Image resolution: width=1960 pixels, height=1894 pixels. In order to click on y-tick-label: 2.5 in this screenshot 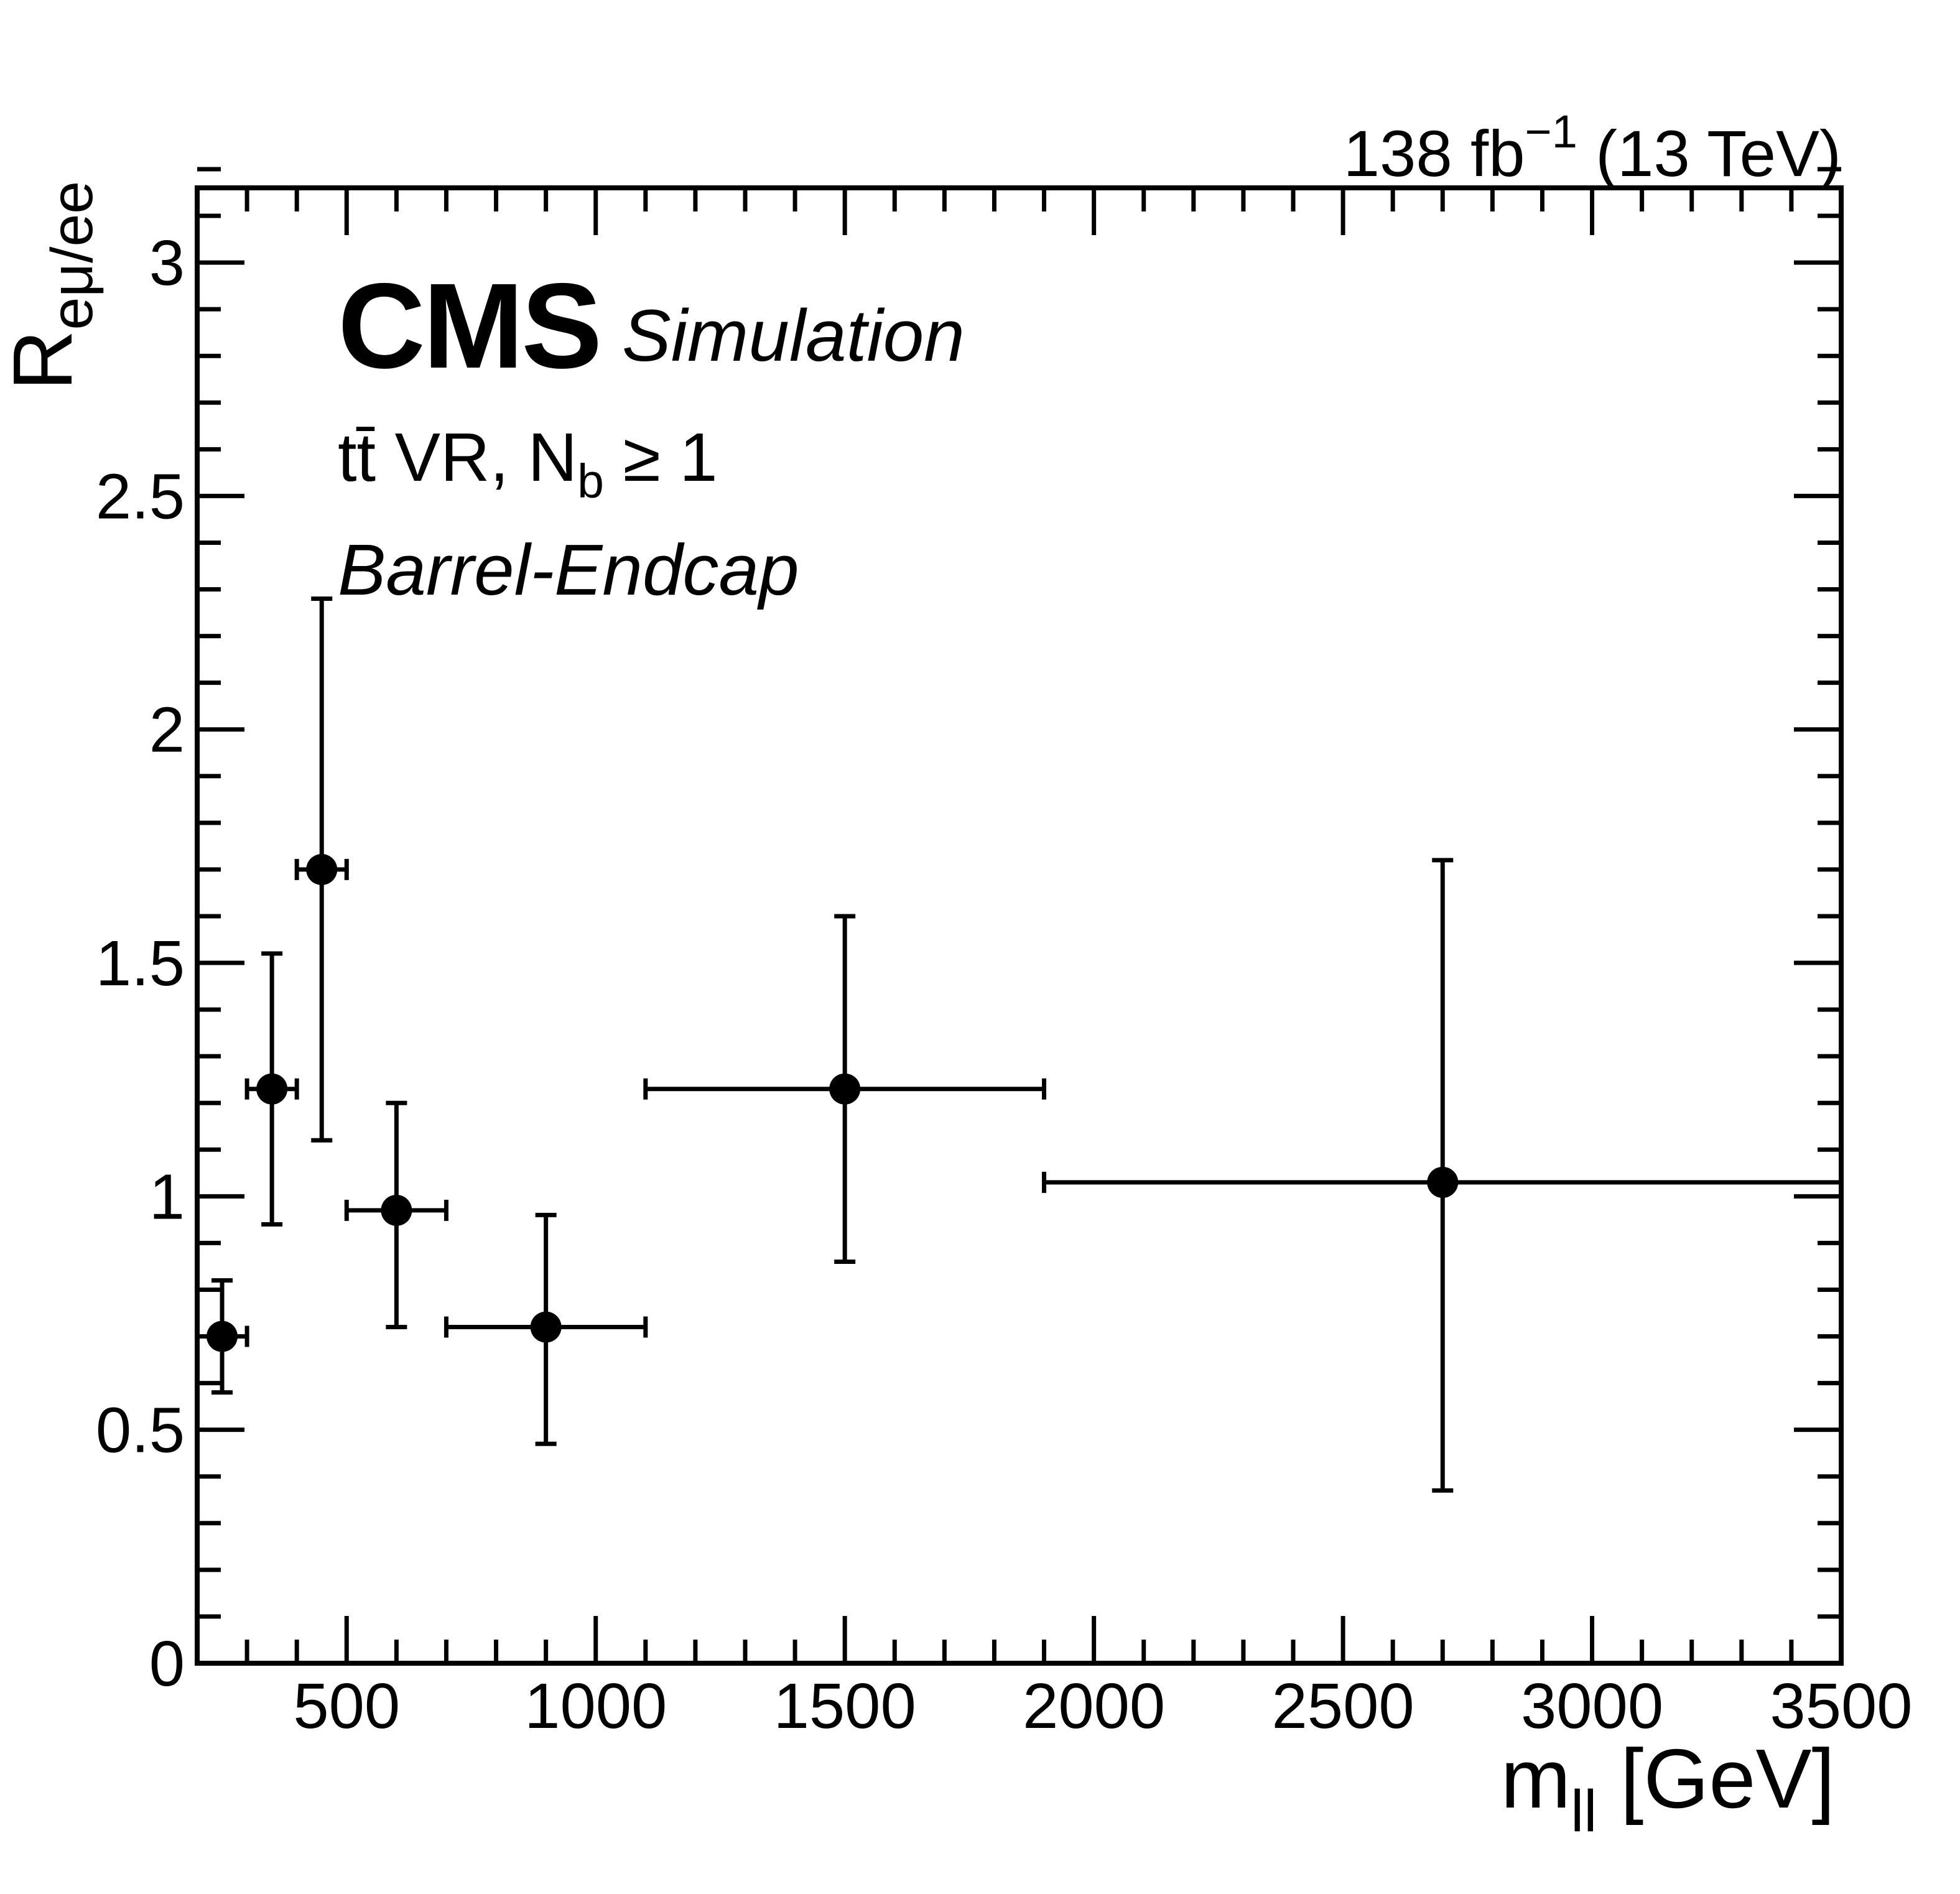, I will do `click(140, 496)`.